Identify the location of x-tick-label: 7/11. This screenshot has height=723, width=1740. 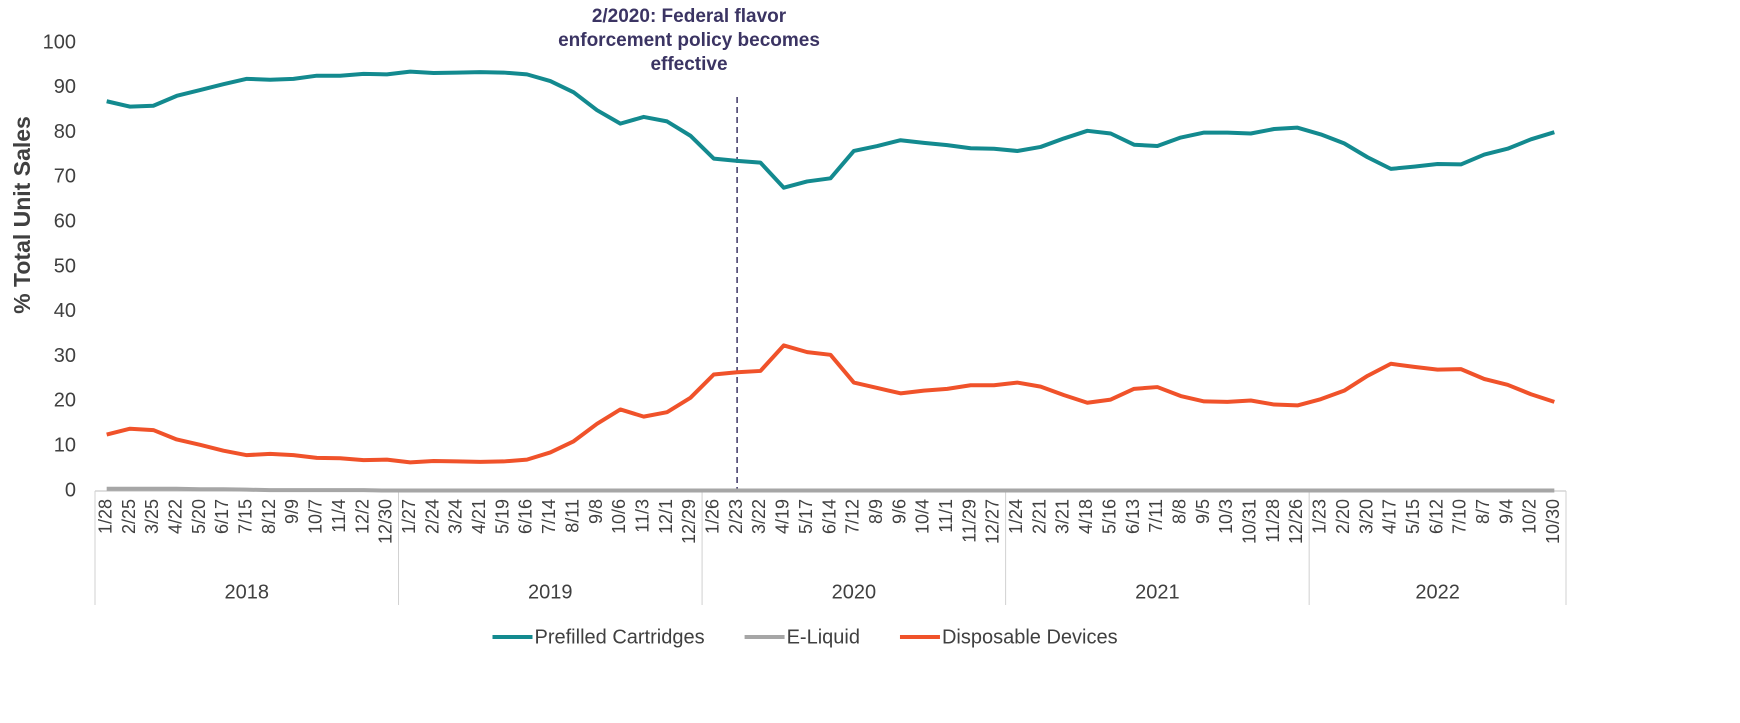
(1156, 516).